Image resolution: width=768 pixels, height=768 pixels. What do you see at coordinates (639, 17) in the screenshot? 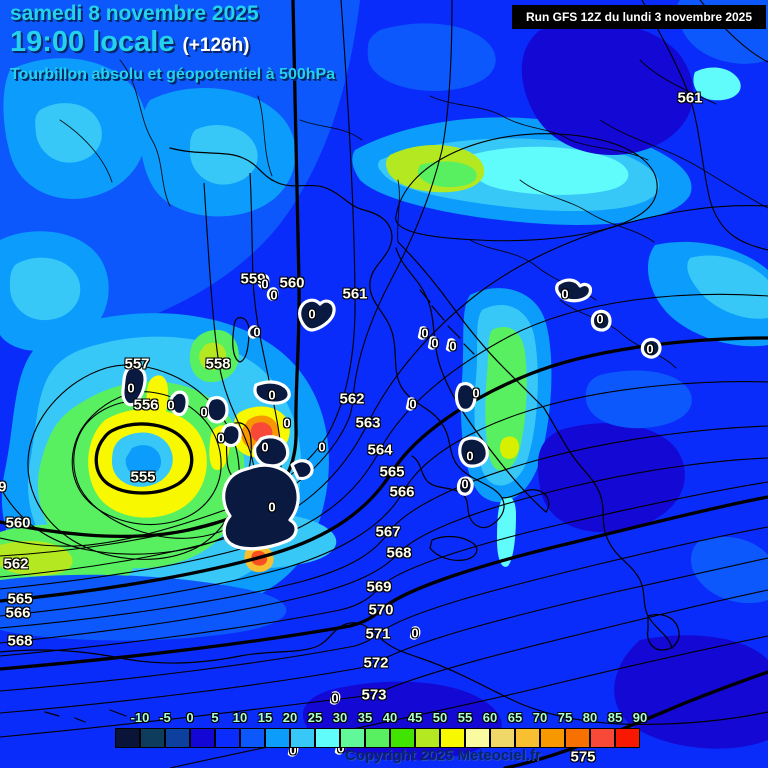
I see `model-run-info: Run GFS 12Z du lundi 3 novembre 2025` at bounding box center [639, 17].